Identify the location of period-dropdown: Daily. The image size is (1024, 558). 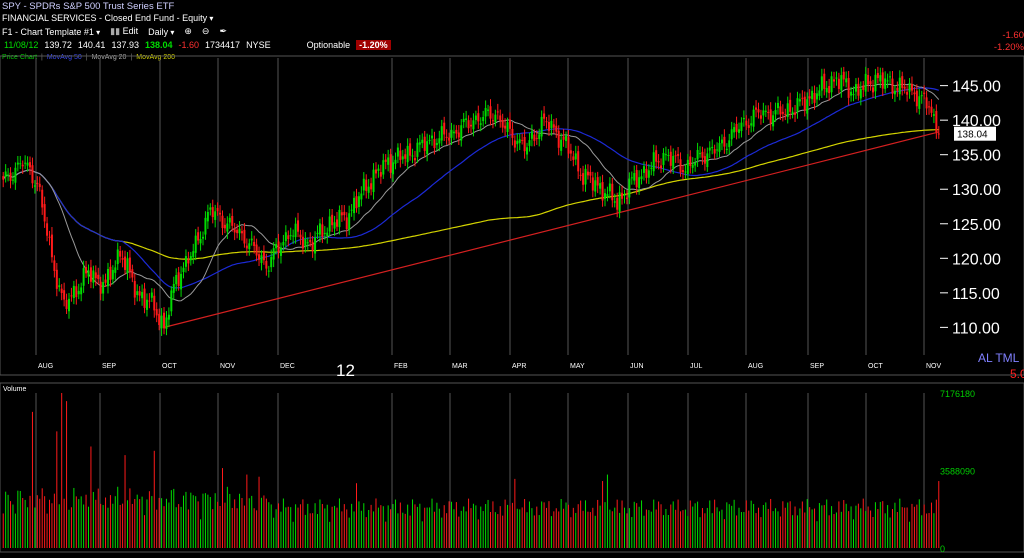
(161, 32).